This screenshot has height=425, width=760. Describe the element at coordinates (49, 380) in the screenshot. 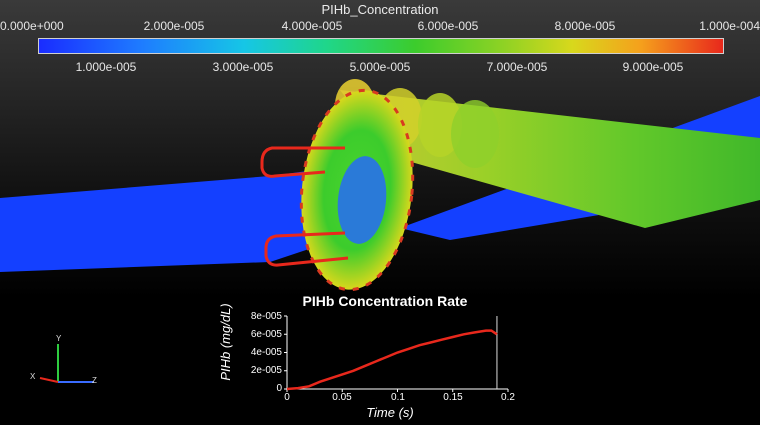

I see `x-axis-arrow` at that location.